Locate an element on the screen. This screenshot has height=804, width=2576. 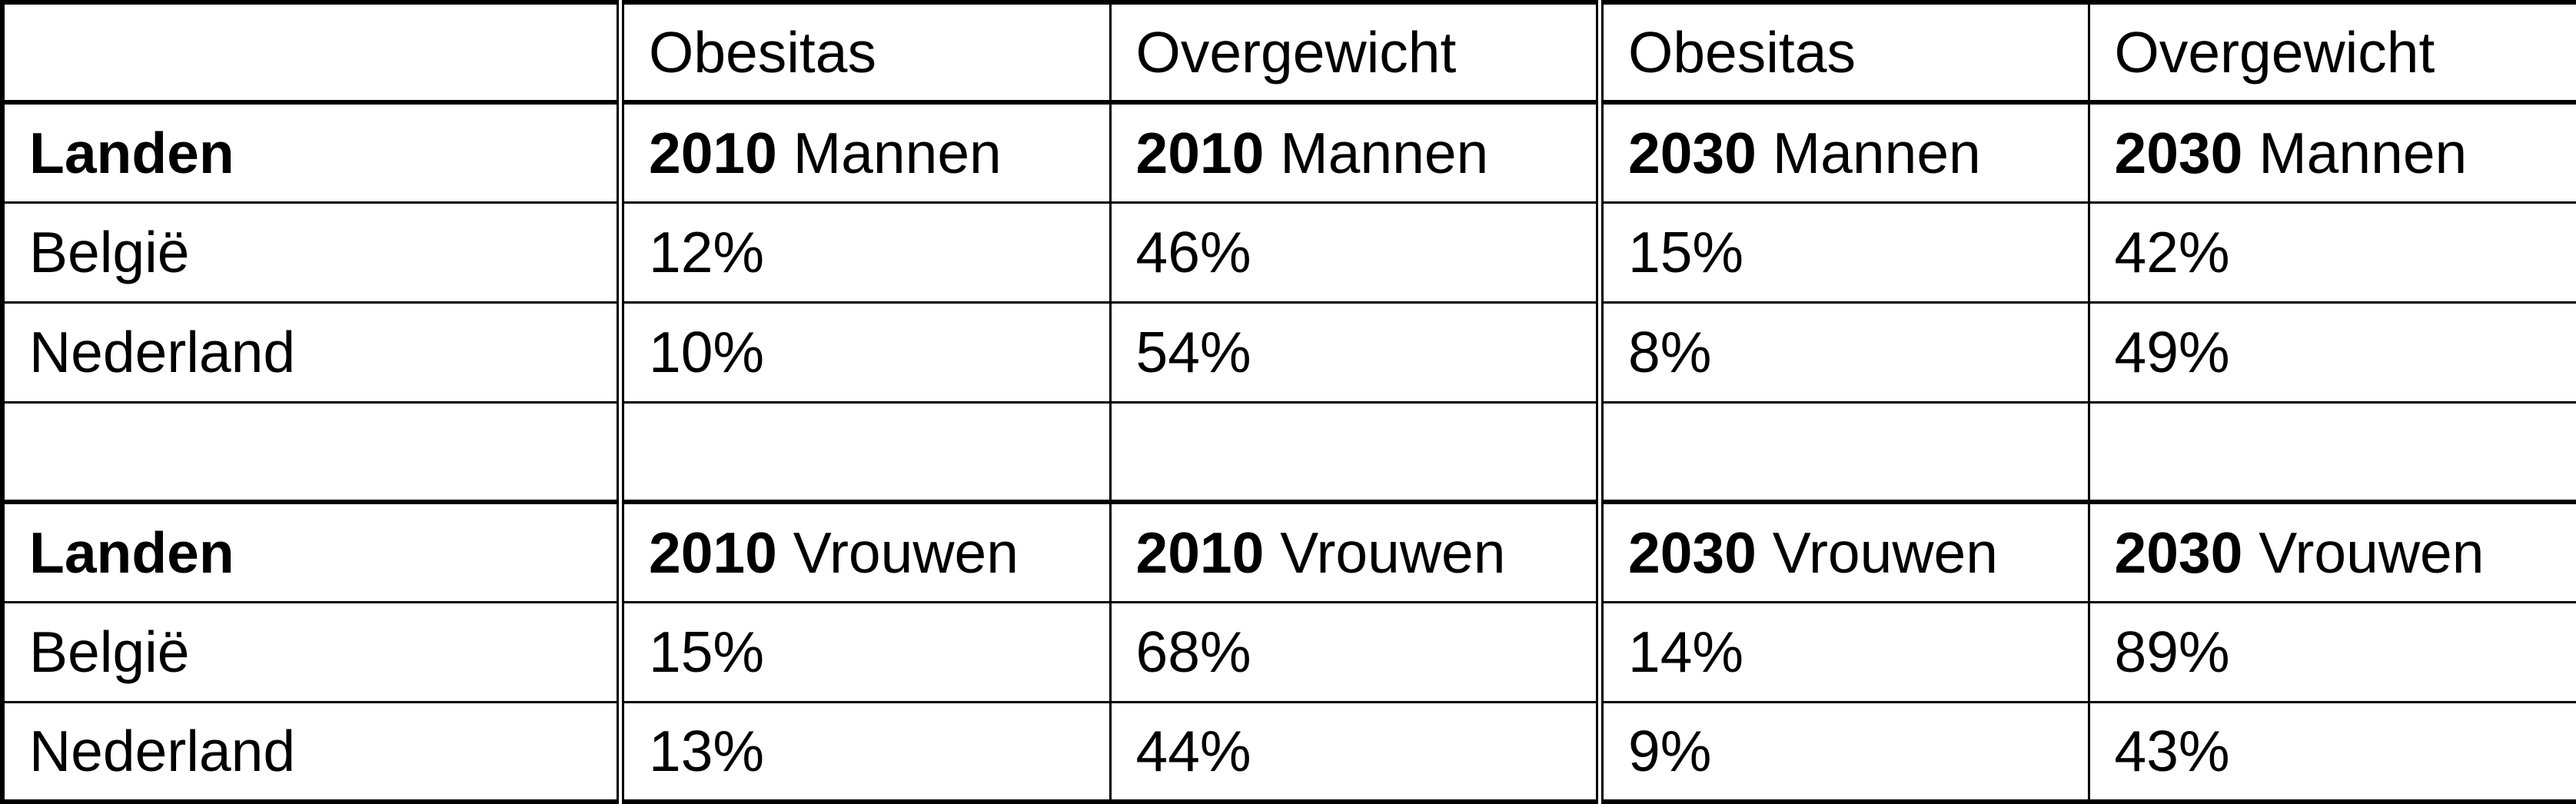
men-2010-overgewicht-header-cell: 2010 Mannen is located at coordinates (1355, 152).